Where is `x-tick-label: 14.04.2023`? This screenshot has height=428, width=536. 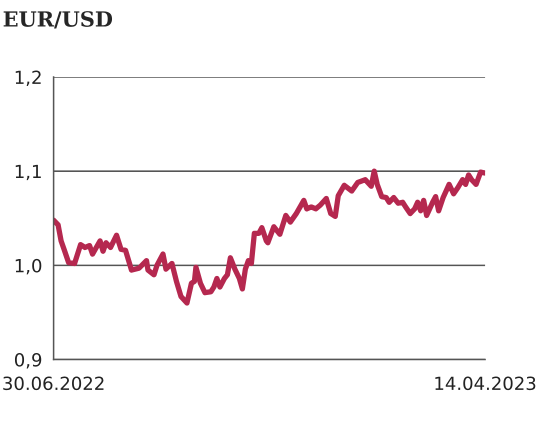 x-tick-label: 14.04.2023 is located at coordinates (485, 383).